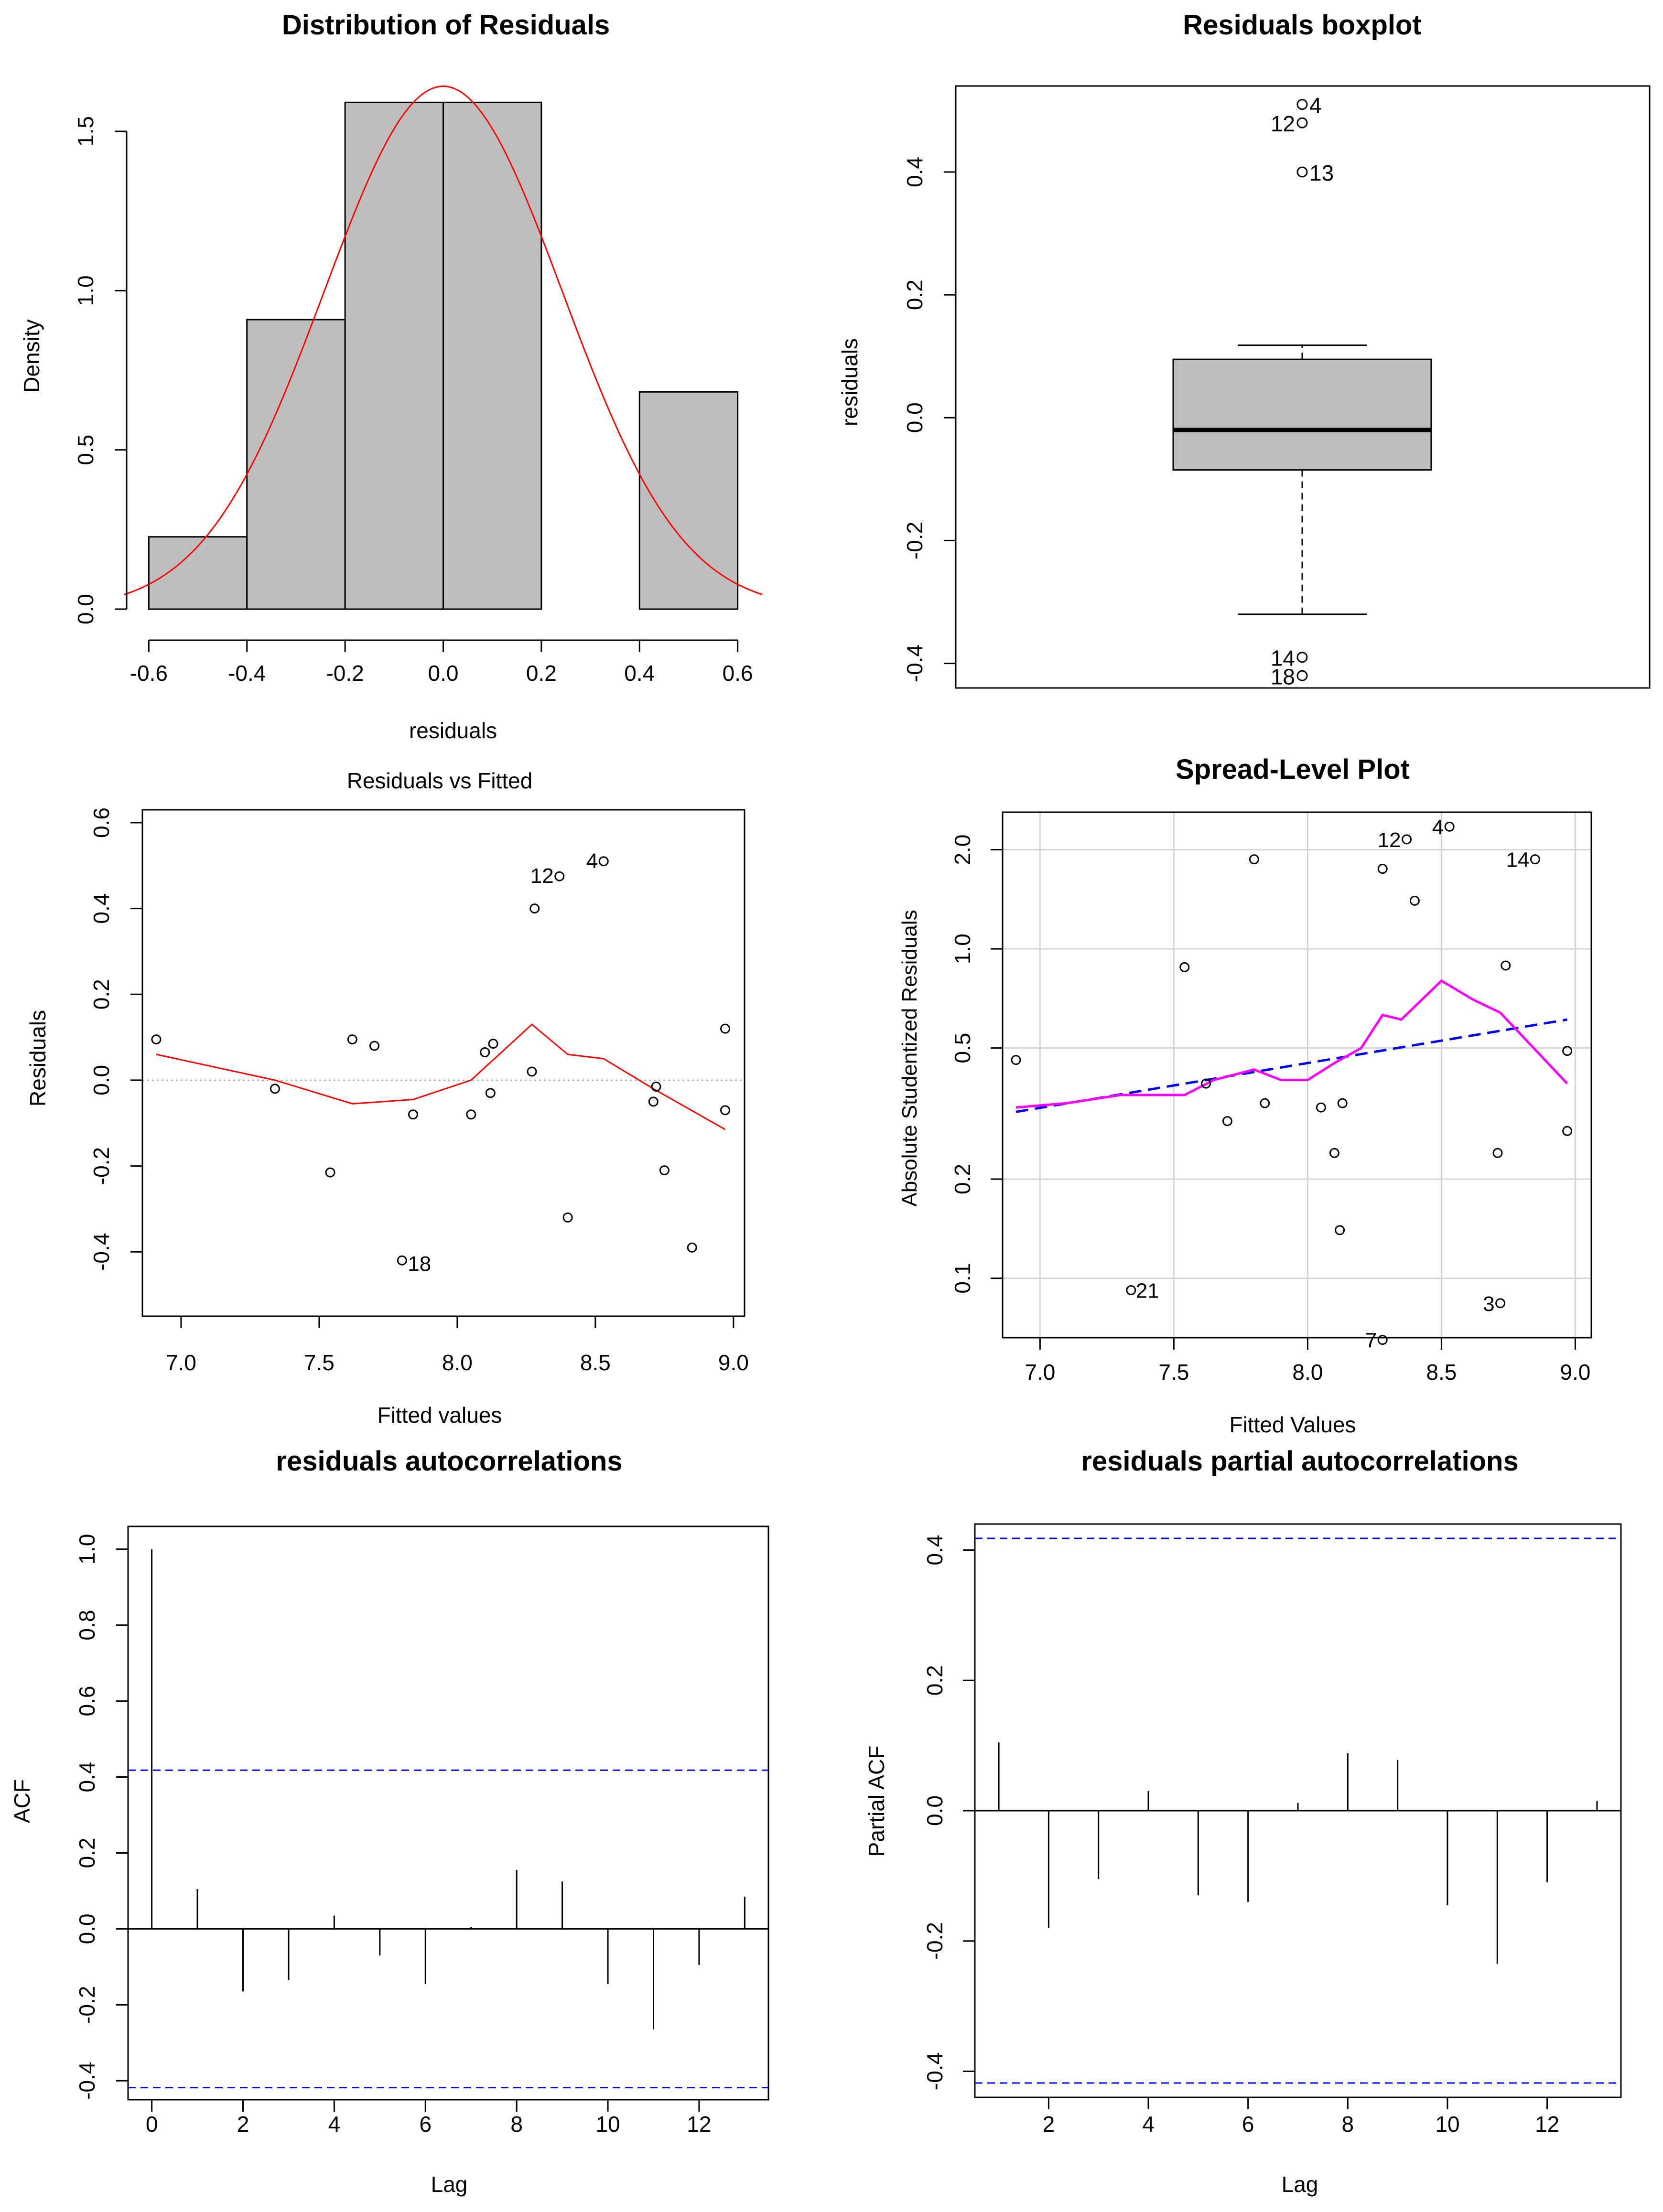  Describe the element at coordinates (1348, 2124) in the screenshot. I see `pacf-x-tick-label: 8` at that location.